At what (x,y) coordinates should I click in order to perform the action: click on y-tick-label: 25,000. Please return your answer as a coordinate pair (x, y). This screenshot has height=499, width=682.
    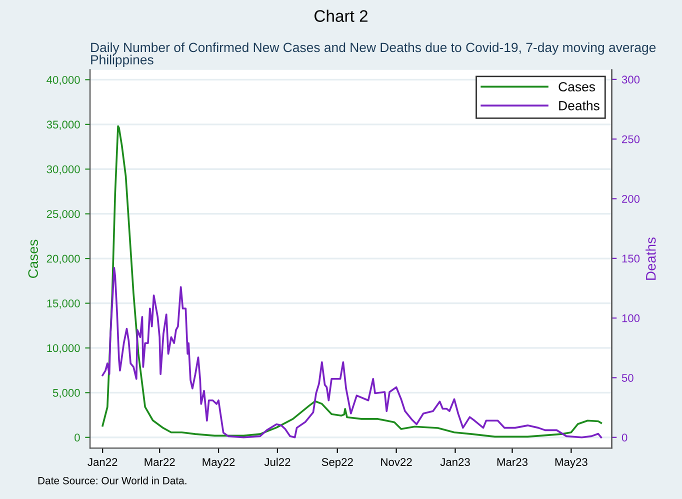
    Looking at the image, I should click on (63, 215).